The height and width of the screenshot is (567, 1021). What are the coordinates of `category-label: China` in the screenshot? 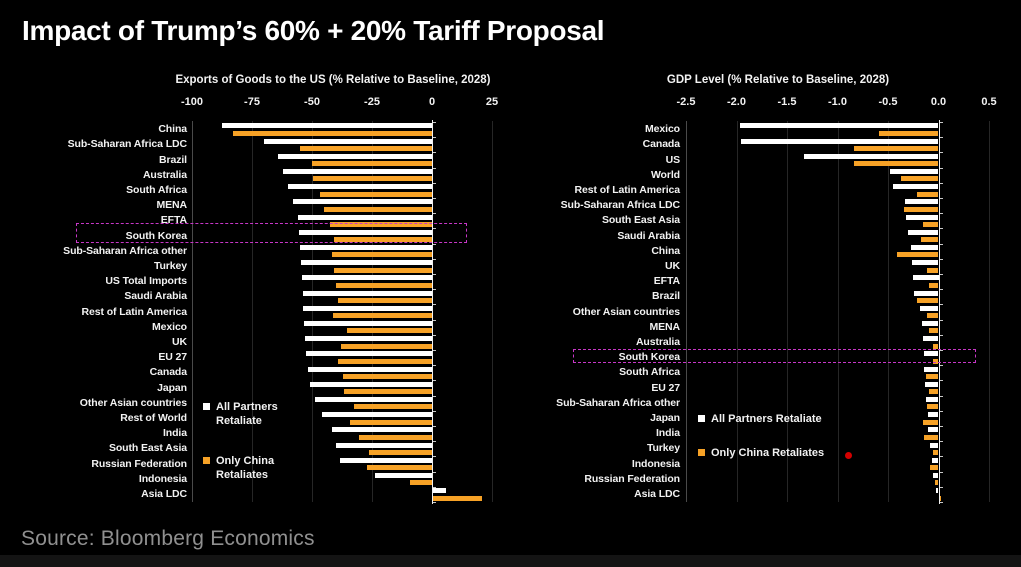 It's located at (665, 250).